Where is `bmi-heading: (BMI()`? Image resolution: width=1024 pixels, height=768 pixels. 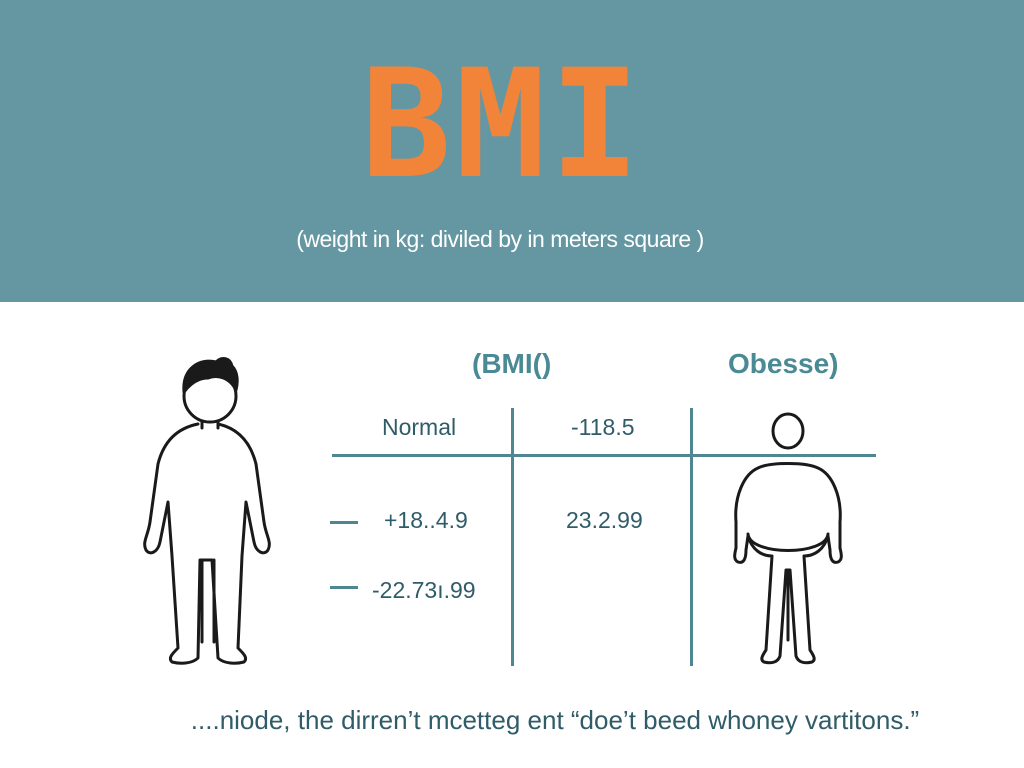 bmi-heading: (BMI() is located at coordinates (512, 363).